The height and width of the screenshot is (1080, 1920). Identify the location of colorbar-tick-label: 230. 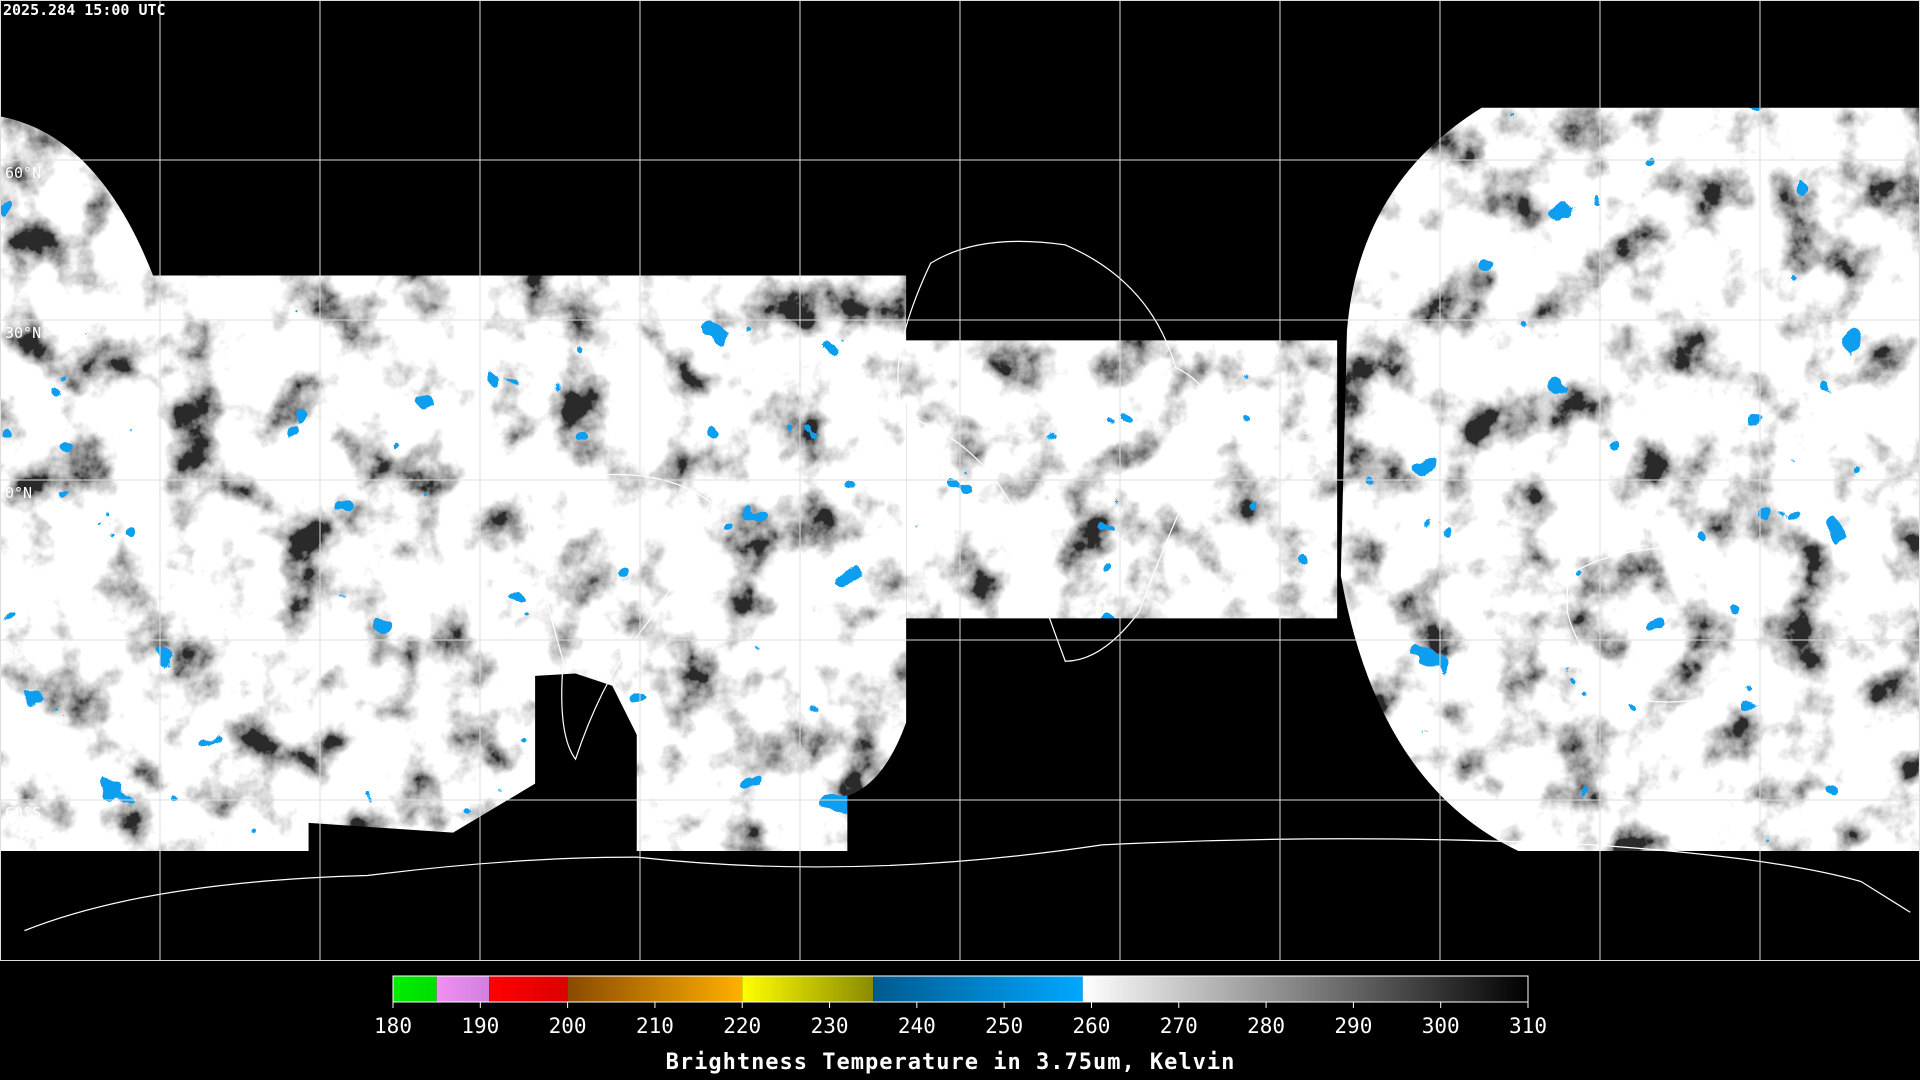
(830, 1026).